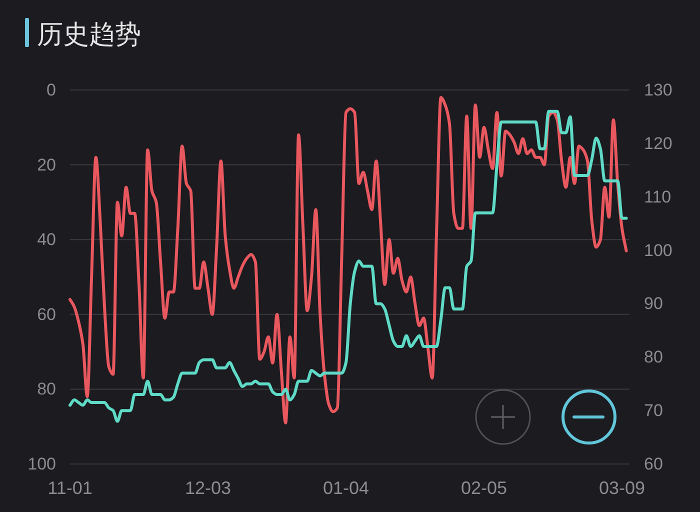 The width and height of the screenshot is (700, 512). What do you see at coordinates (658, 143) in the screenshot?
I see `y2-tick-label: 120` at bounding box center [658, 143].